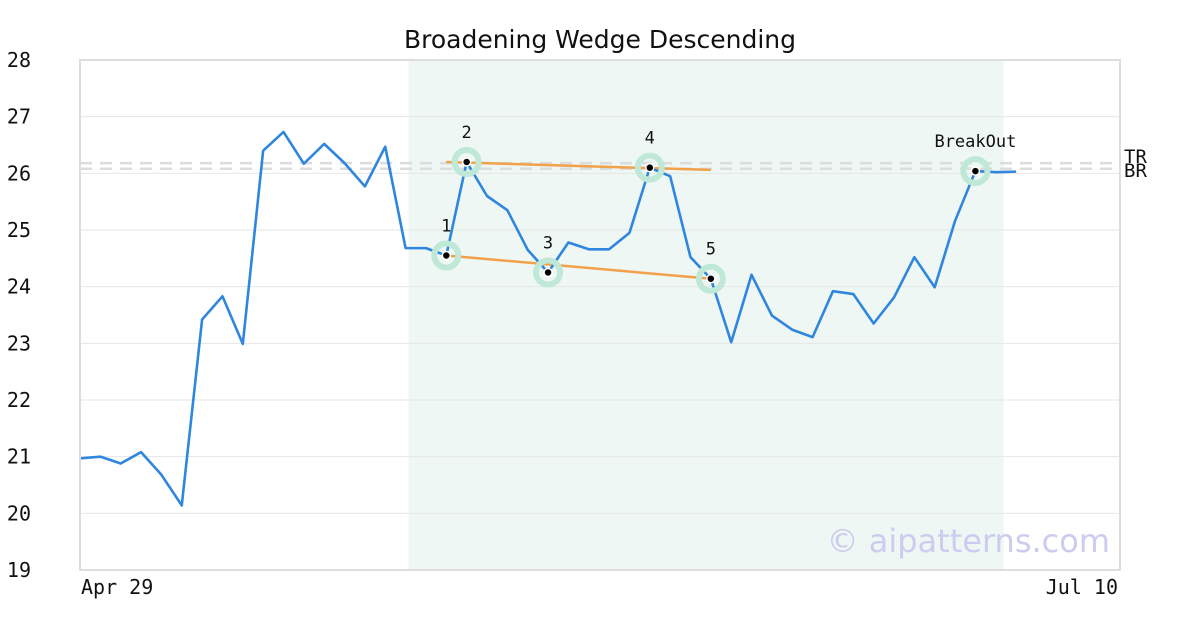 This screenshot has width=1200, height=630. I want to click on pattern-point-label: 2, so click(467, 133).